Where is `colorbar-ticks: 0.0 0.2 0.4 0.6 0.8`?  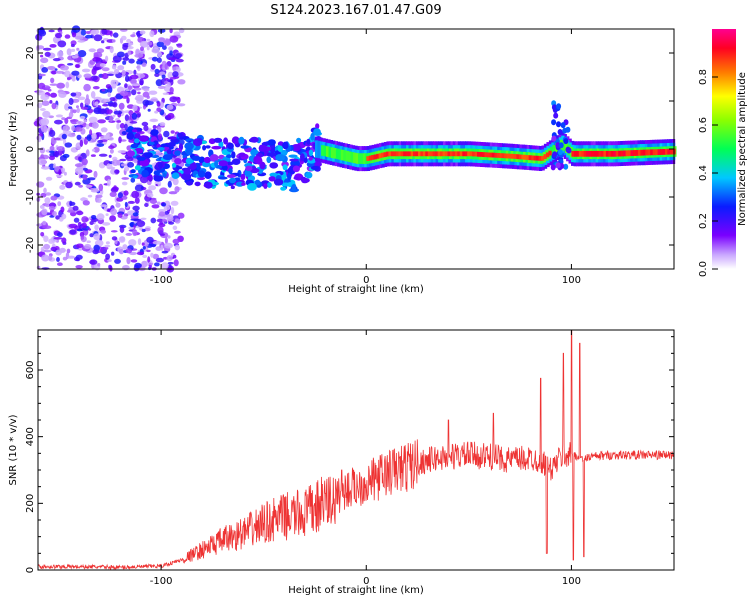 colorbar-ticks: 0.0 0.2 0.4 0.6 0.8 is located at coordinates (708, 173).